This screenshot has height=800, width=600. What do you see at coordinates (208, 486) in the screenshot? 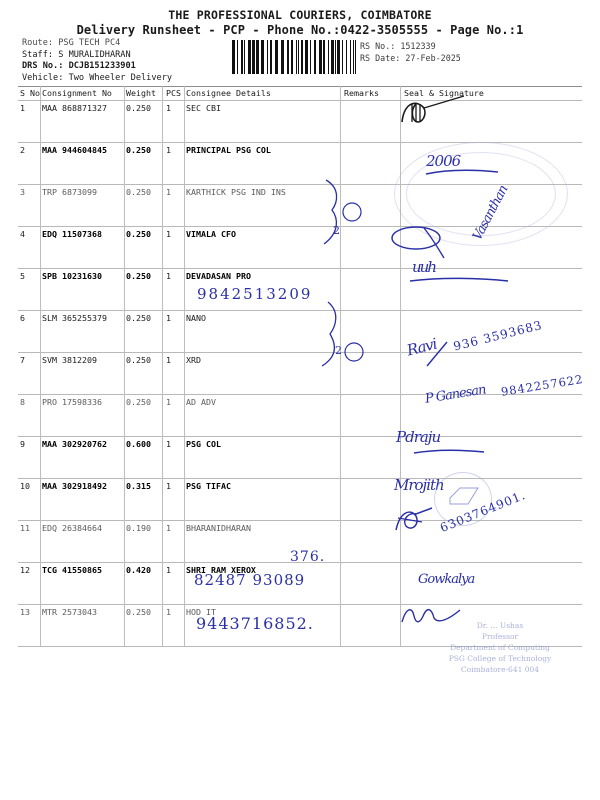
I see `cell-consignee: PSG TIFAC` at bounding box center [208, 486].